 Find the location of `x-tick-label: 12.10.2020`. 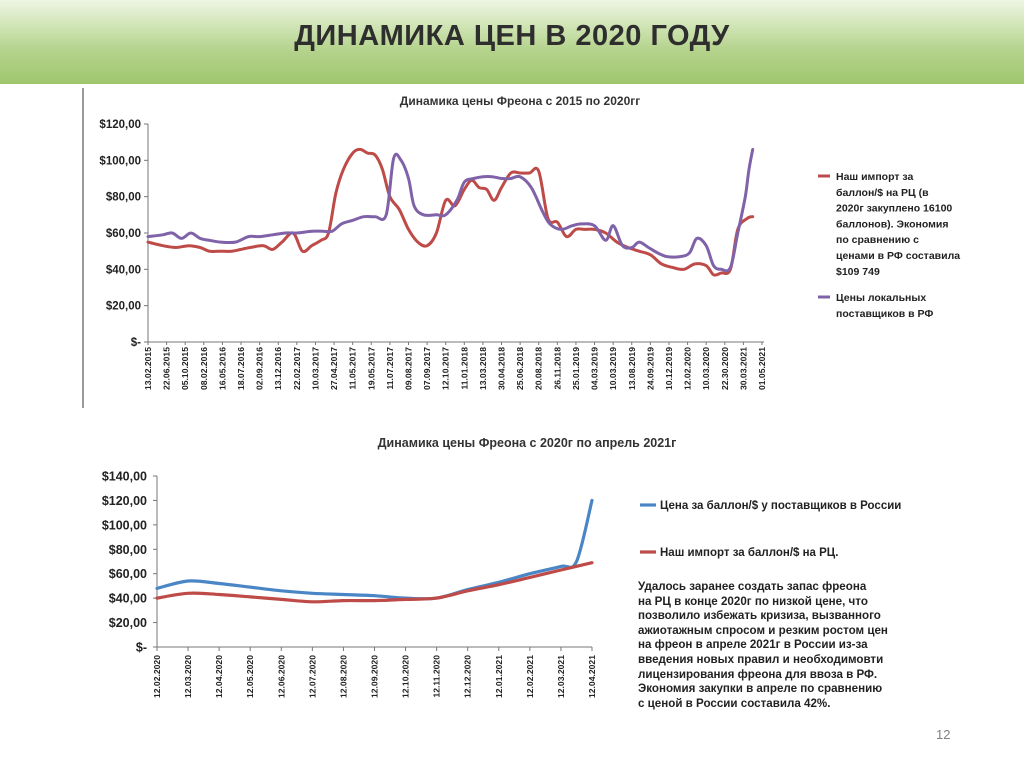

x-tick-label: 12.10.2020 is located at coordinates (406, 676).